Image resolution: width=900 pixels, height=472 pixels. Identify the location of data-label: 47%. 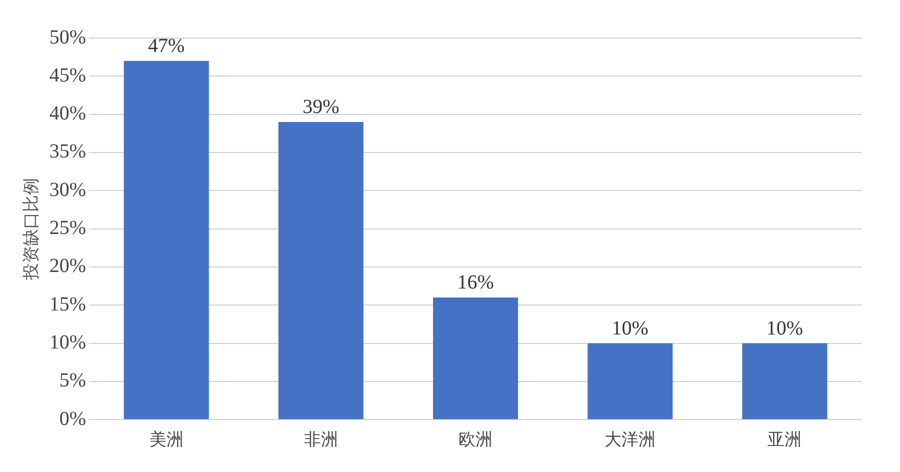
(166, 46).